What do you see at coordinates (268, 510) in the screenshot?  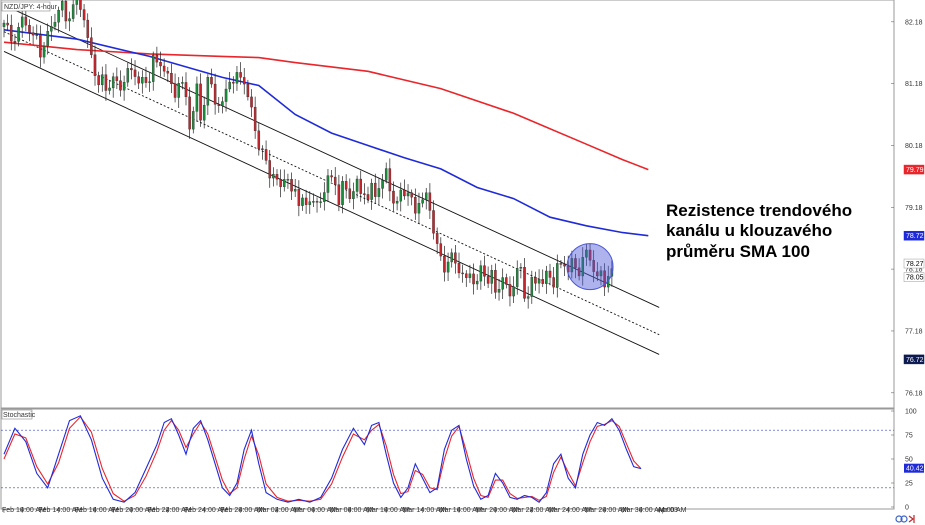 I see `time-tick-label: Mar 02` at bounding box center [268, 510].